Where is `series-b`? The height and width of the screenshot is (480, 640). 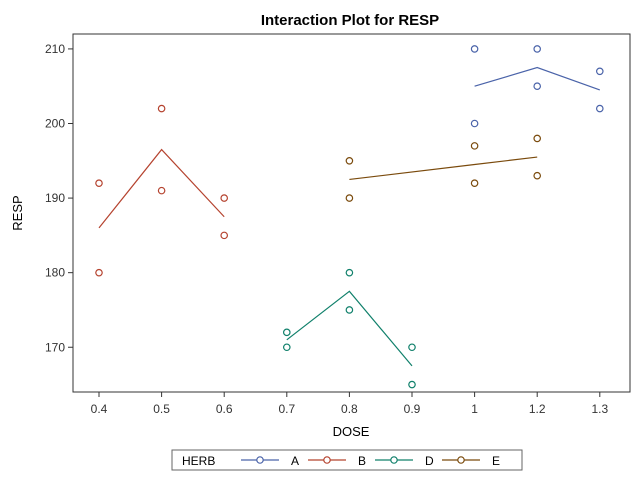
series-b is located at coordinates (162, 190).